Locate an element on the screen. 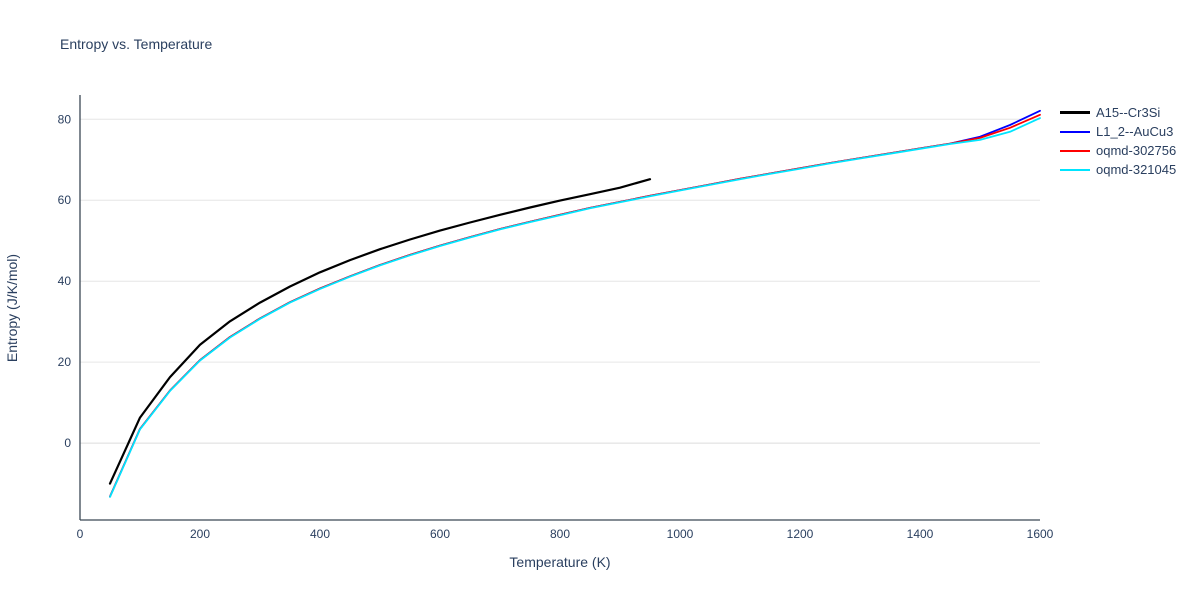  legend-item-label: oqmd-321045 is located at coordinates (1136, 169).